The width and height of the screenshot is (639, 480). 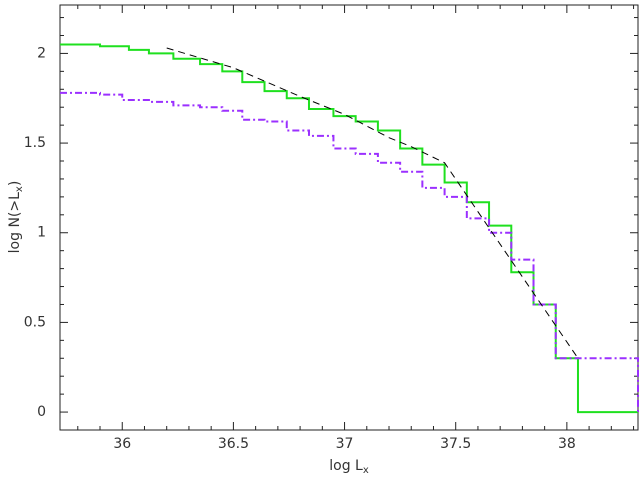 What do you see at coordinates (35, 322) in the screenshot?
I see `y-tick-label: 0.5` at bounding box center [35, 322].